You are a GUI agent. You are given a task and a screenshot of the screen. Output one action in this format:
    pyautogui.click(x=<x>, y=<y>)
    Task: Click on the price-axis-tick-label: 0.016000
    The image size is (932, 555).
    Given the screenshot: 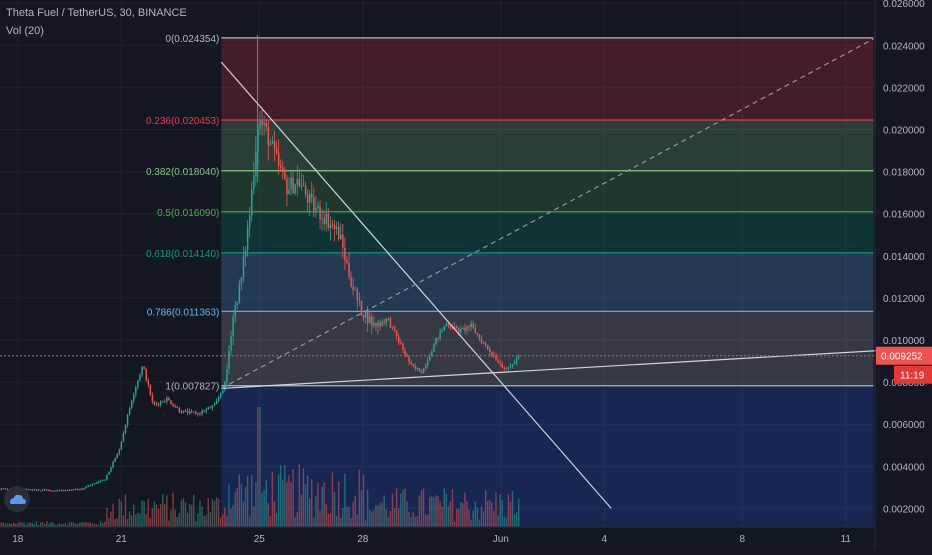 What is the action you would take?
    pyautogui.click(x=904, y=215)
    